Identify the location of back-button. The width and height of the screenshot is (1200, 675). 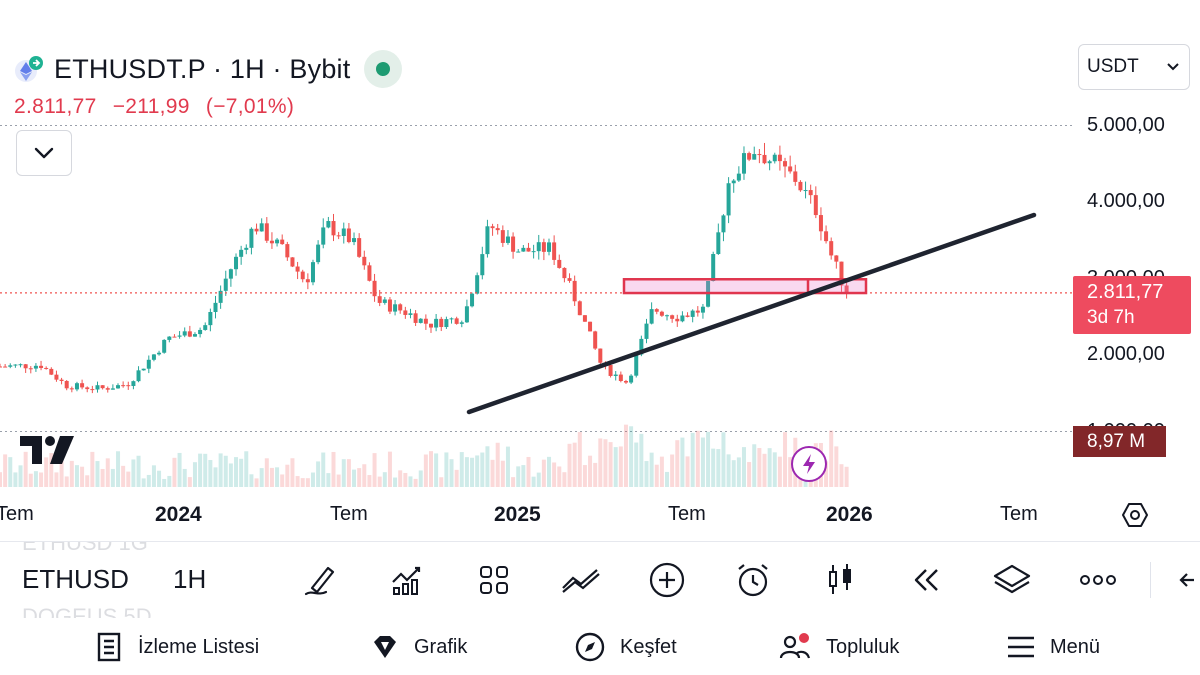
(1186, 580).